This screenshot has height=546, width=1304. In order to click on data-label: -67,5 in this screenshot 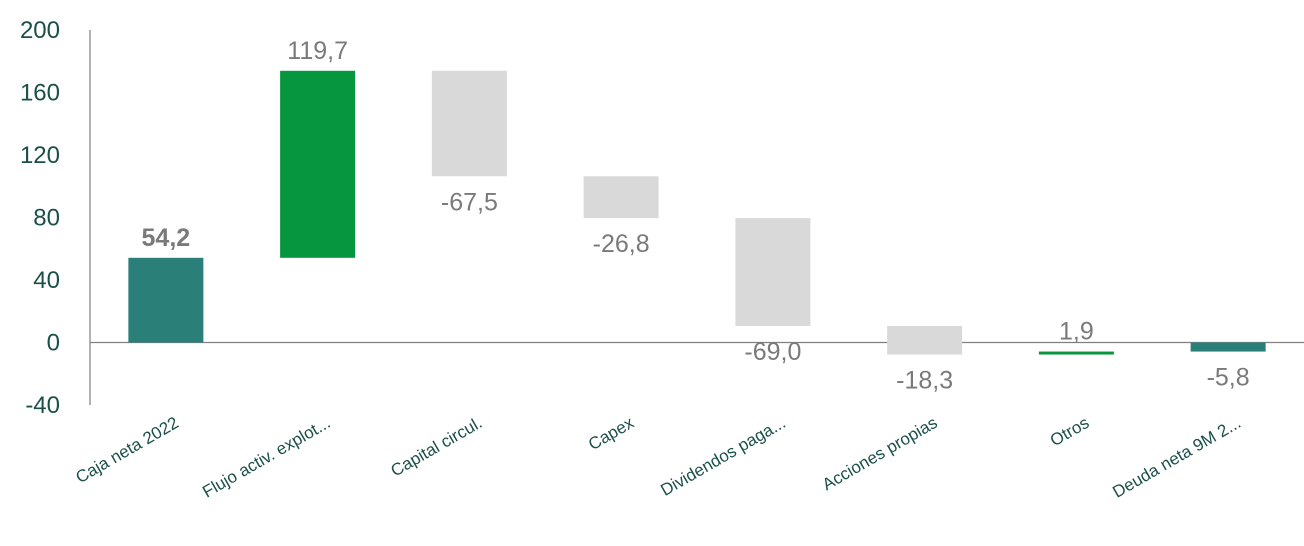, I will do `click(469, 202)`.